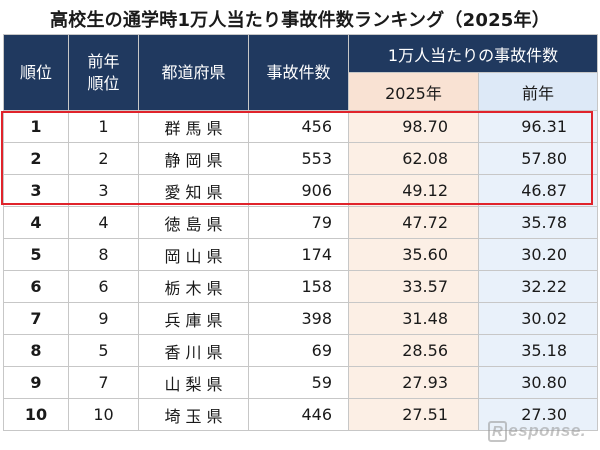 The height and width of the screenshot is (450, 600). I want to click on cell-prev-rank: 6, so click(103, 286).